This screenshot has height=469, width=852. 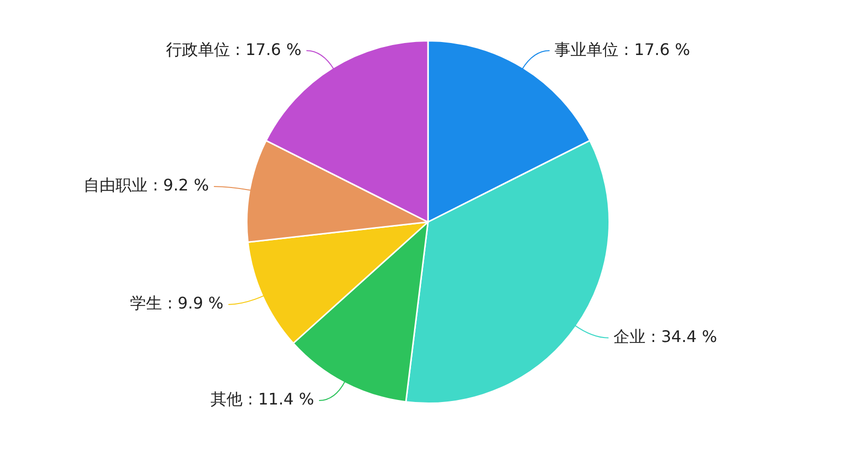 What do you see at coordinates (262, 399) in the screenshot?
I see `slice-label: 其他 : 11.4 %` at bounding box center [262, 399].